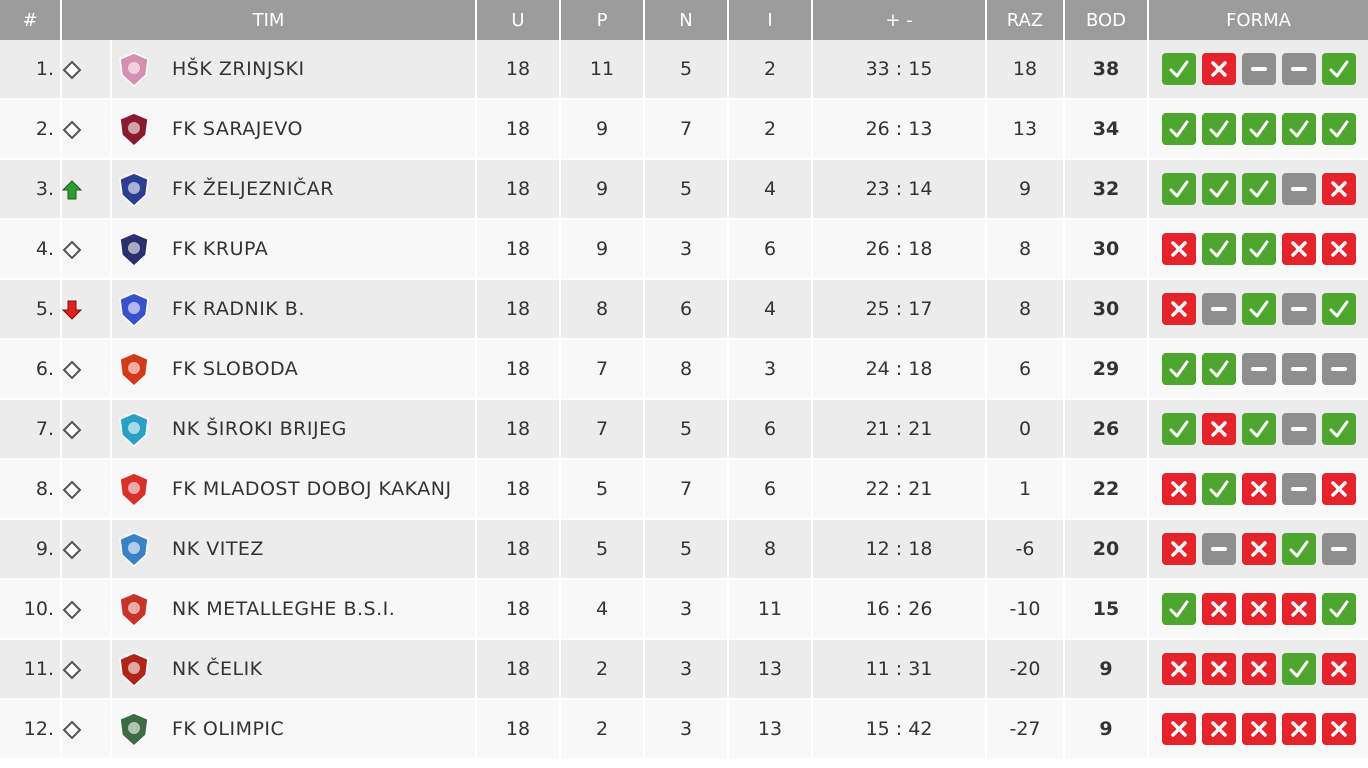 The width and height of the screenshot is (1368, 768). What do you see at coordinates (900, 610) in the screenshot?
I see `goals-cell: 16 : 26` at bounding box center [900, 610].